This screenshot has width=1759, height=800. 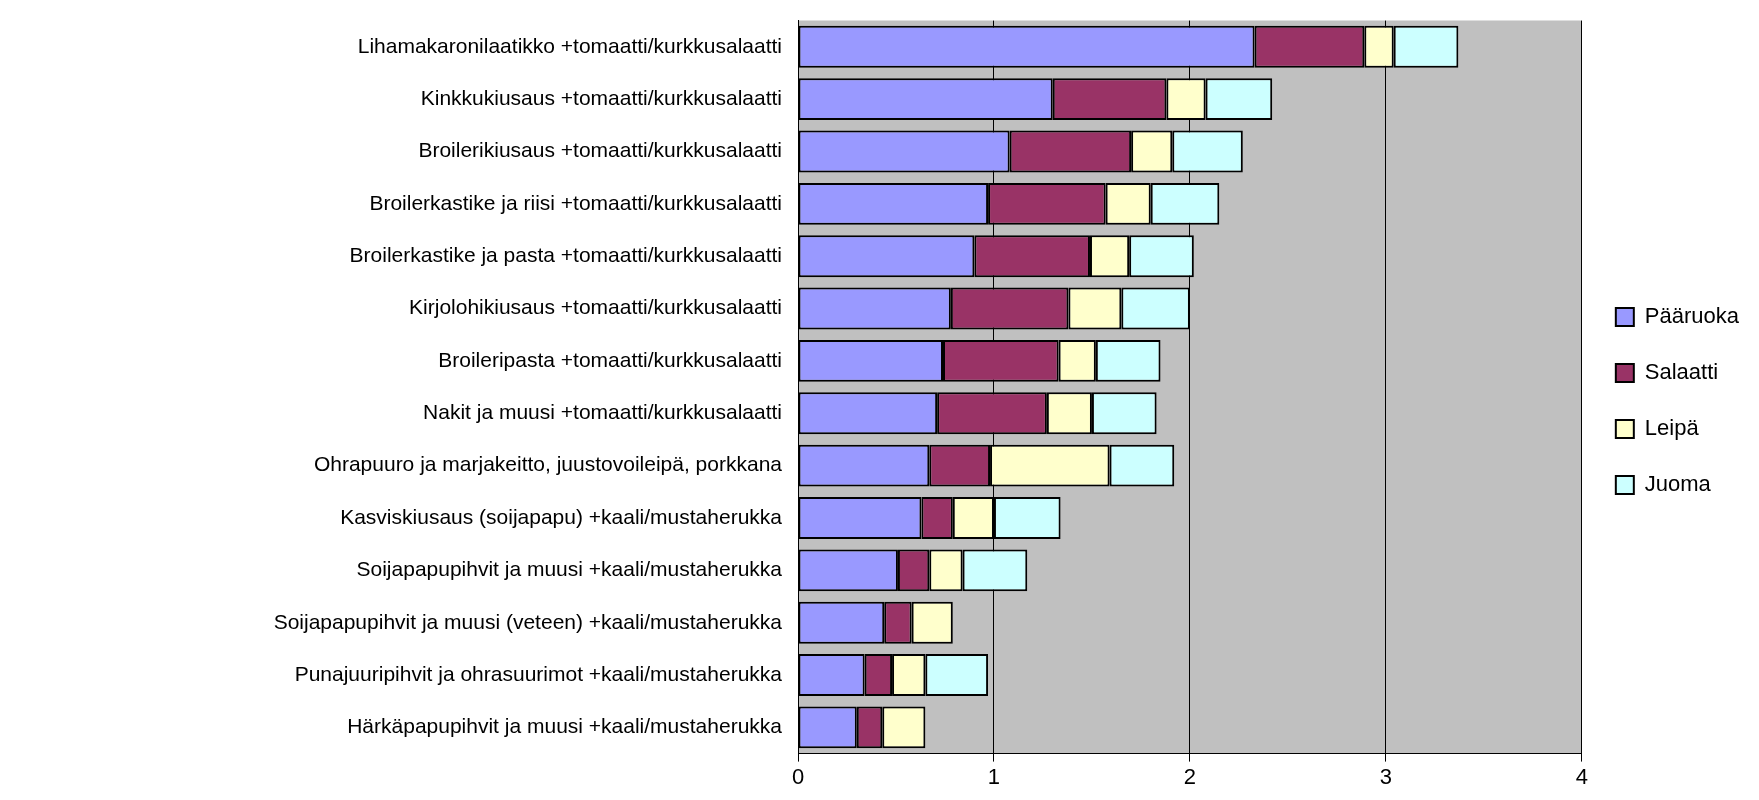 What do you see at coordinates (601, 97) in the screenshot?
I see `y-tick-label: Kinkkukiusaus +tomaatti/kurkkusalaatti` at bounding box center [601, 97].